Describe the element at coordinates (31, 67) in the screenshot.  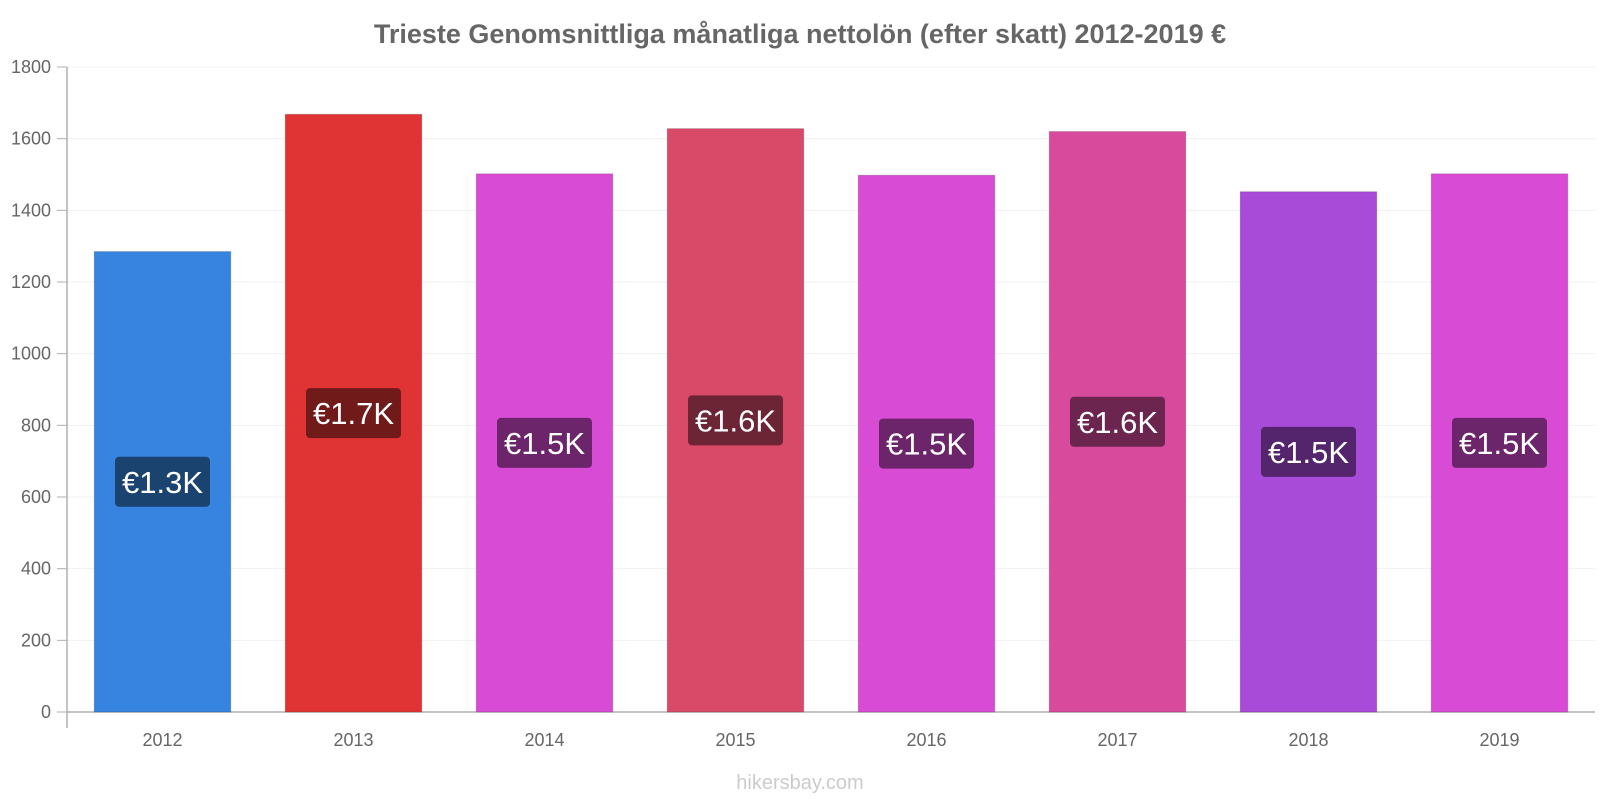
I see `y-tick-label: 1800` at that location.